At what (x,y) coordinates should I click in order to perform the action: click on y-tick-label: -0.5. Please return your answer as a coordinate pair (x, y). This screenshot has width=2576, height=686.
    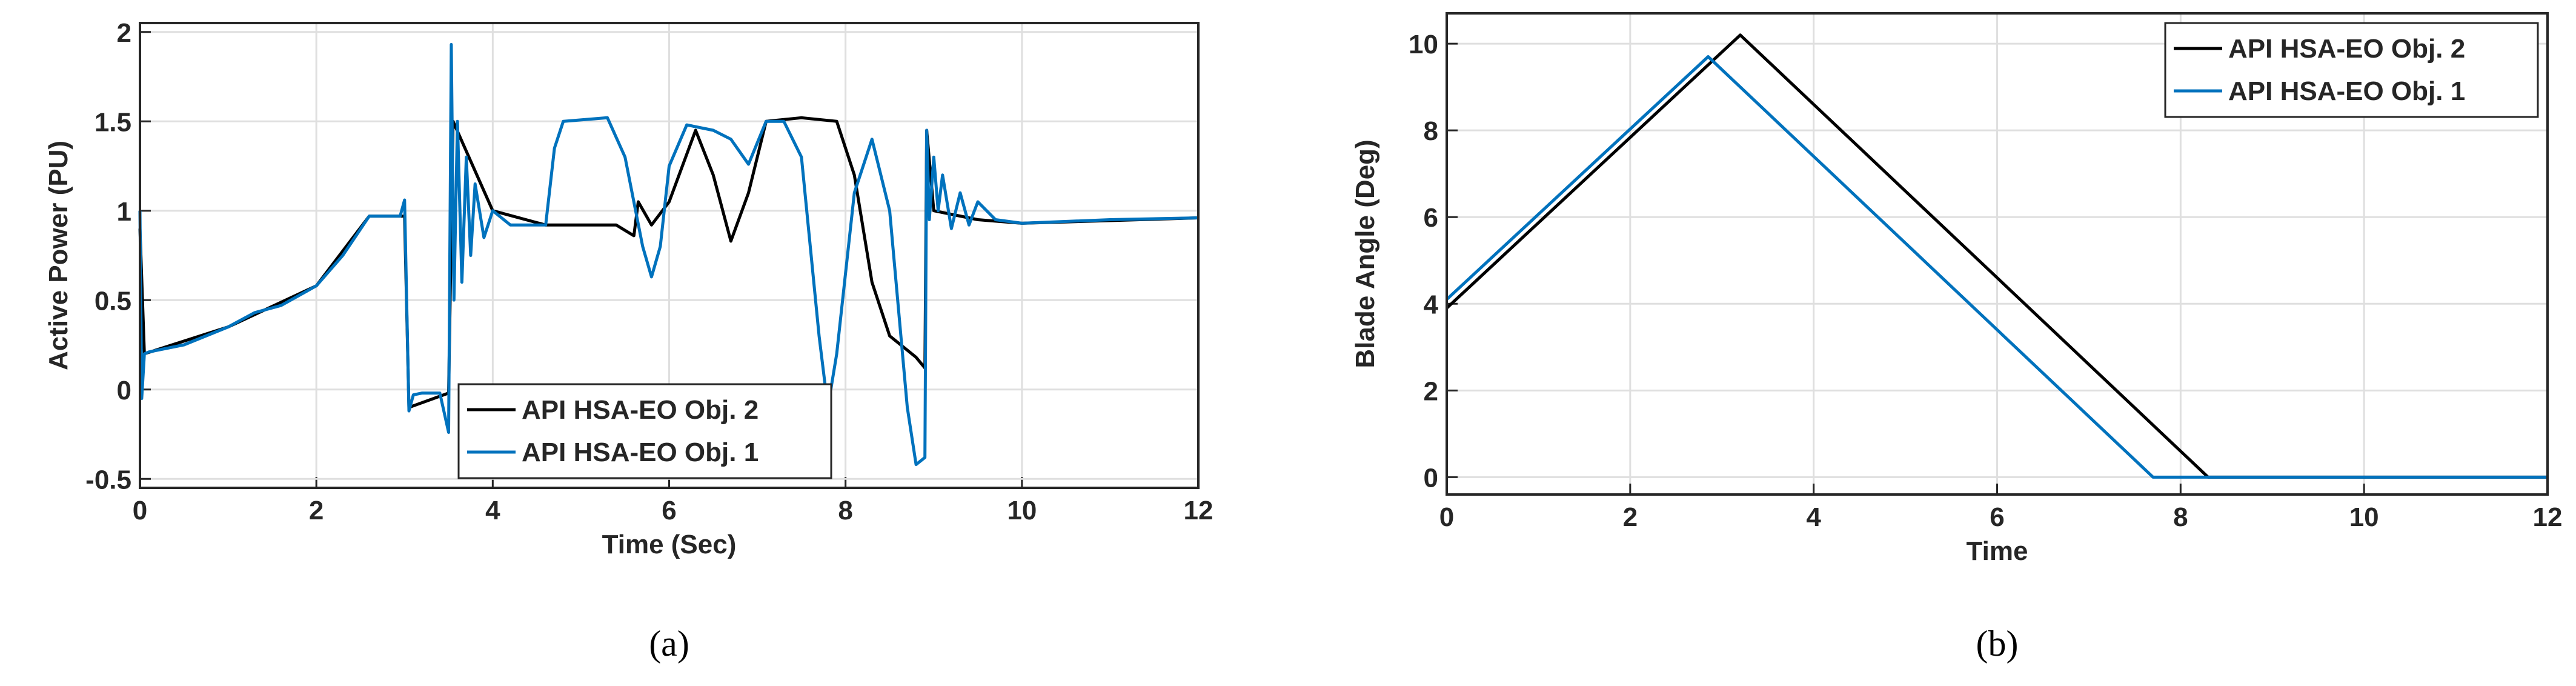
    Looking at the image, I should click on (108, 480).